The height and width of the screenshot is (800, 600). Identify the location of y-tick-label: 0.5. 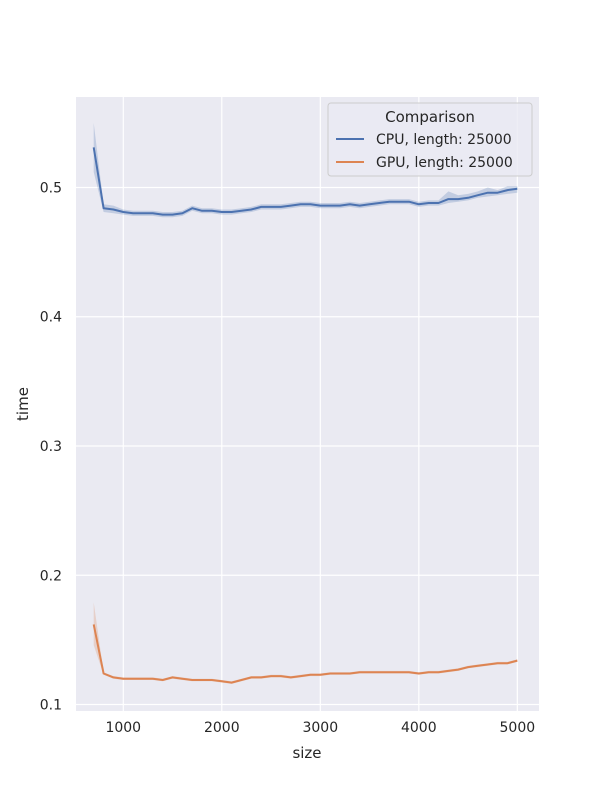
(51, 188).